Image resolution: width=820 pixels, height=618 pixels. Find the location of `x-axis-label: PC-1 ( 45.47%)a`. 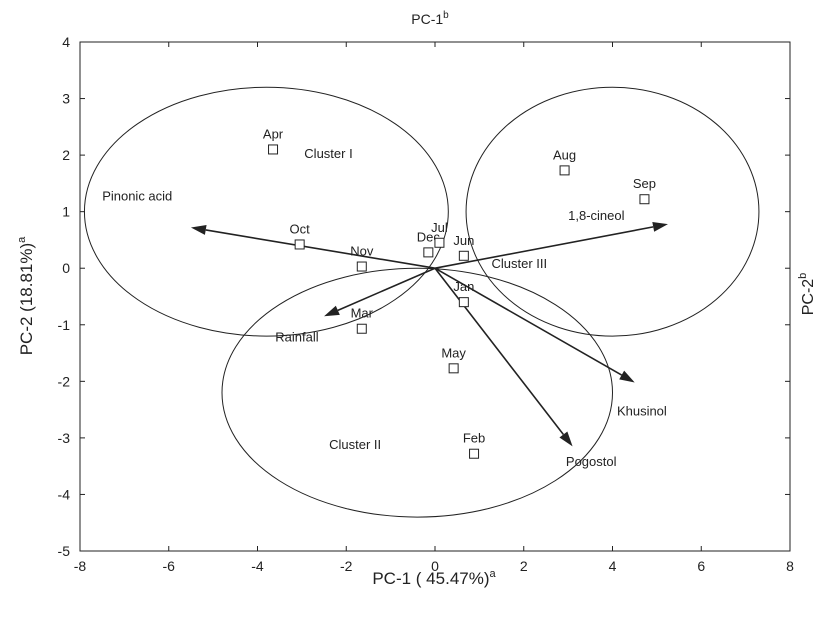

x-axis-label: PC-1 ( 45.47%)a is located at coordinates (434, 578).